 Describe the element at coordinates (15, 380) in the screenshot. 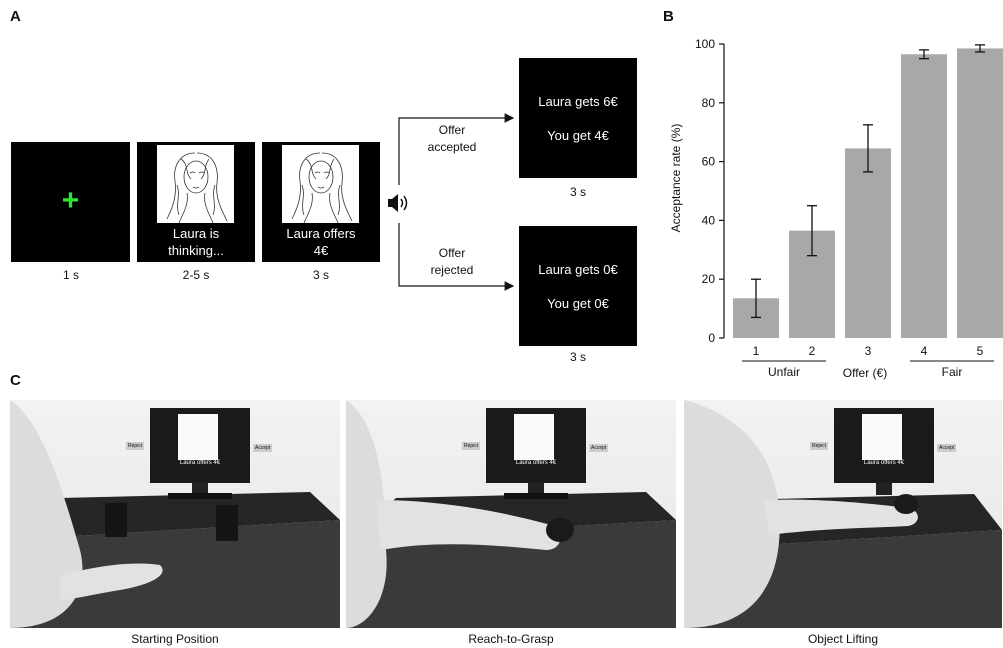

I see `panel-c-letter: C` at that location.